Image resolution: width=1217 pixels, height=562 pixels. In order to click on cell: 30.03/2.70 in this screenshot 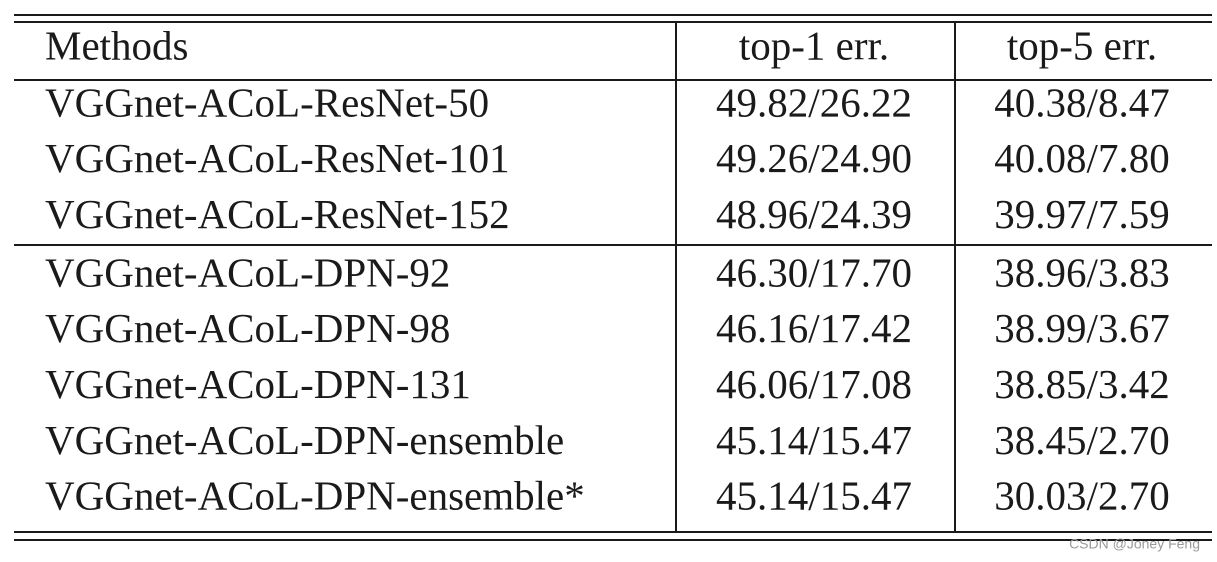, I will do `click(1081, 496)`.